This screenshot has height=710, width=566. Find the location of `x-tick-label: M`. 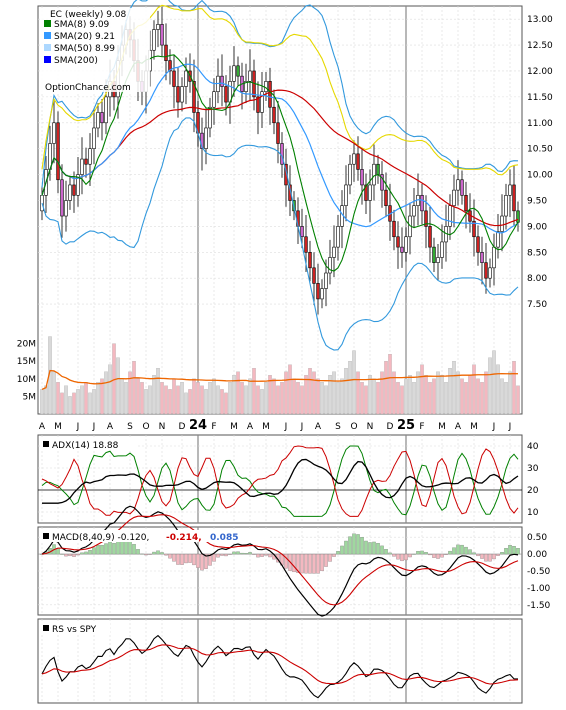

x-tick-label: M is located at coordinates (58, 427).